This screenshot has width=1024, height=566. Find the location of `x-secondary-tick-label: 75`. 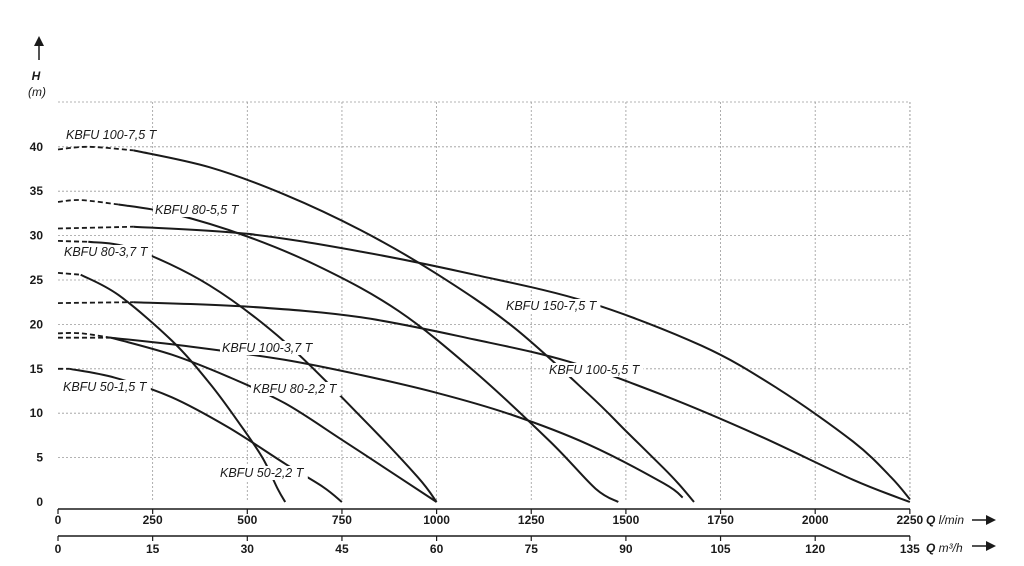

x-secondary-tick-label: 75 is located at coordinates (532, 549).